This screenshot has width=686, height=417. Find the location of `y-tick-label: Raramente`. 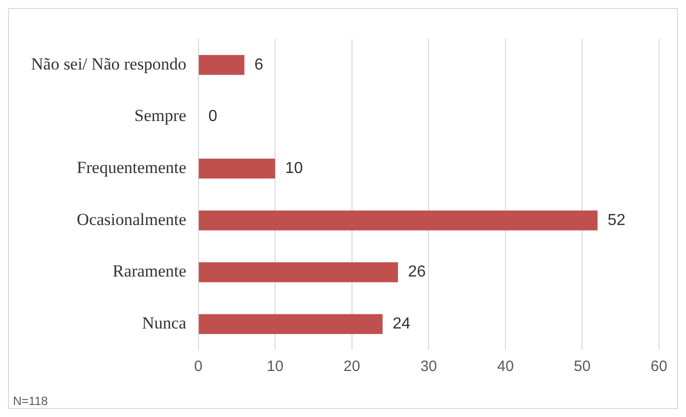

y-tick-label: Raramente is located at coordinates (149, 271).